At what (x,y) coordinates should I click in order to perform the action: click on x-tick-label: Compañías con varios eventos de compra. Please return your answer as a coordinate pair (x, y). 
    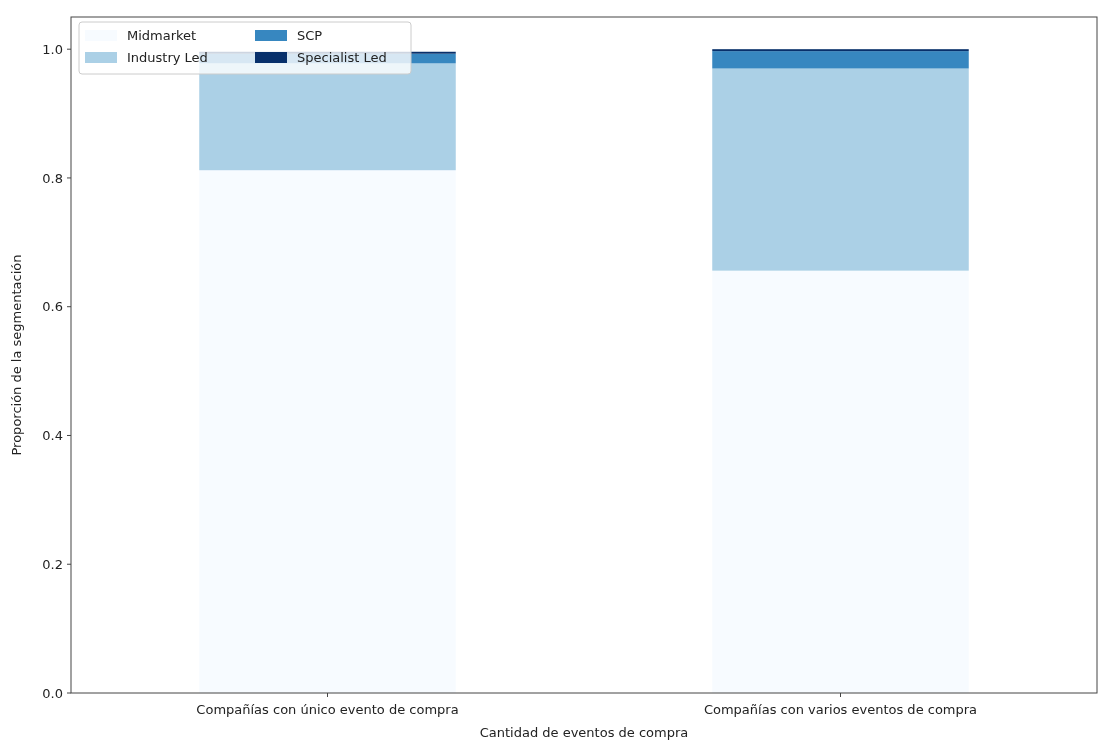
    Looking at the image, I should click on (840, 709).